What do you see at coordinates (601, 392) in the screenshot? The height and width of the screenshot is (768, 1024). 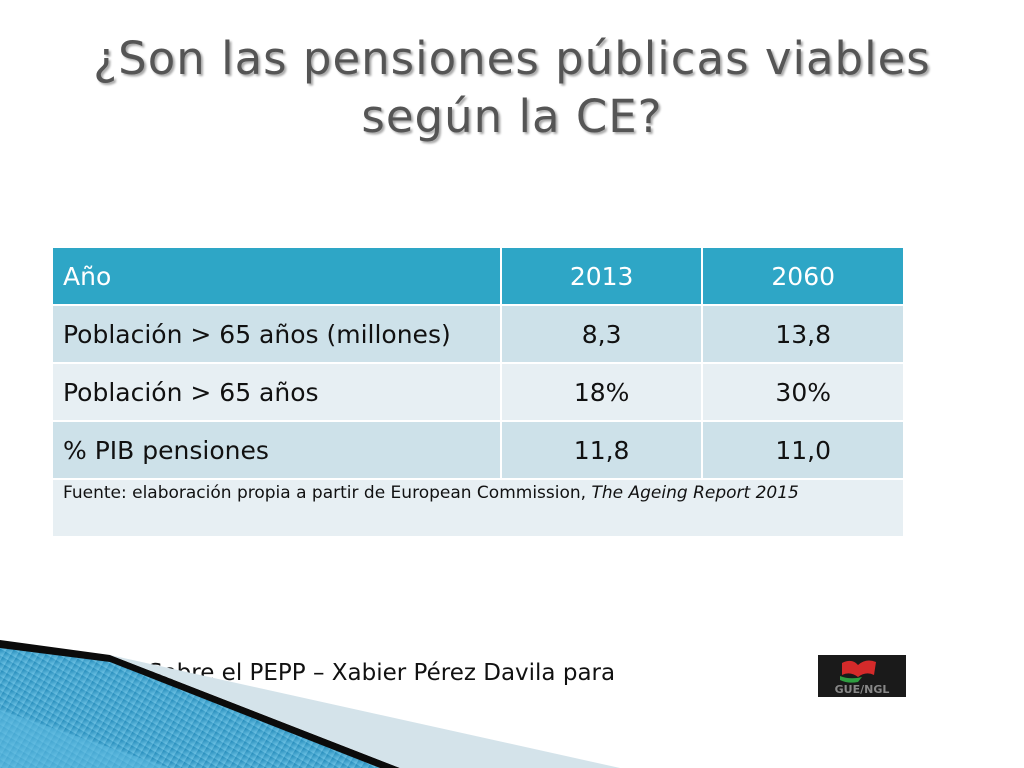 I see `cell-2013: 18%` at bounding box center [601, 392].